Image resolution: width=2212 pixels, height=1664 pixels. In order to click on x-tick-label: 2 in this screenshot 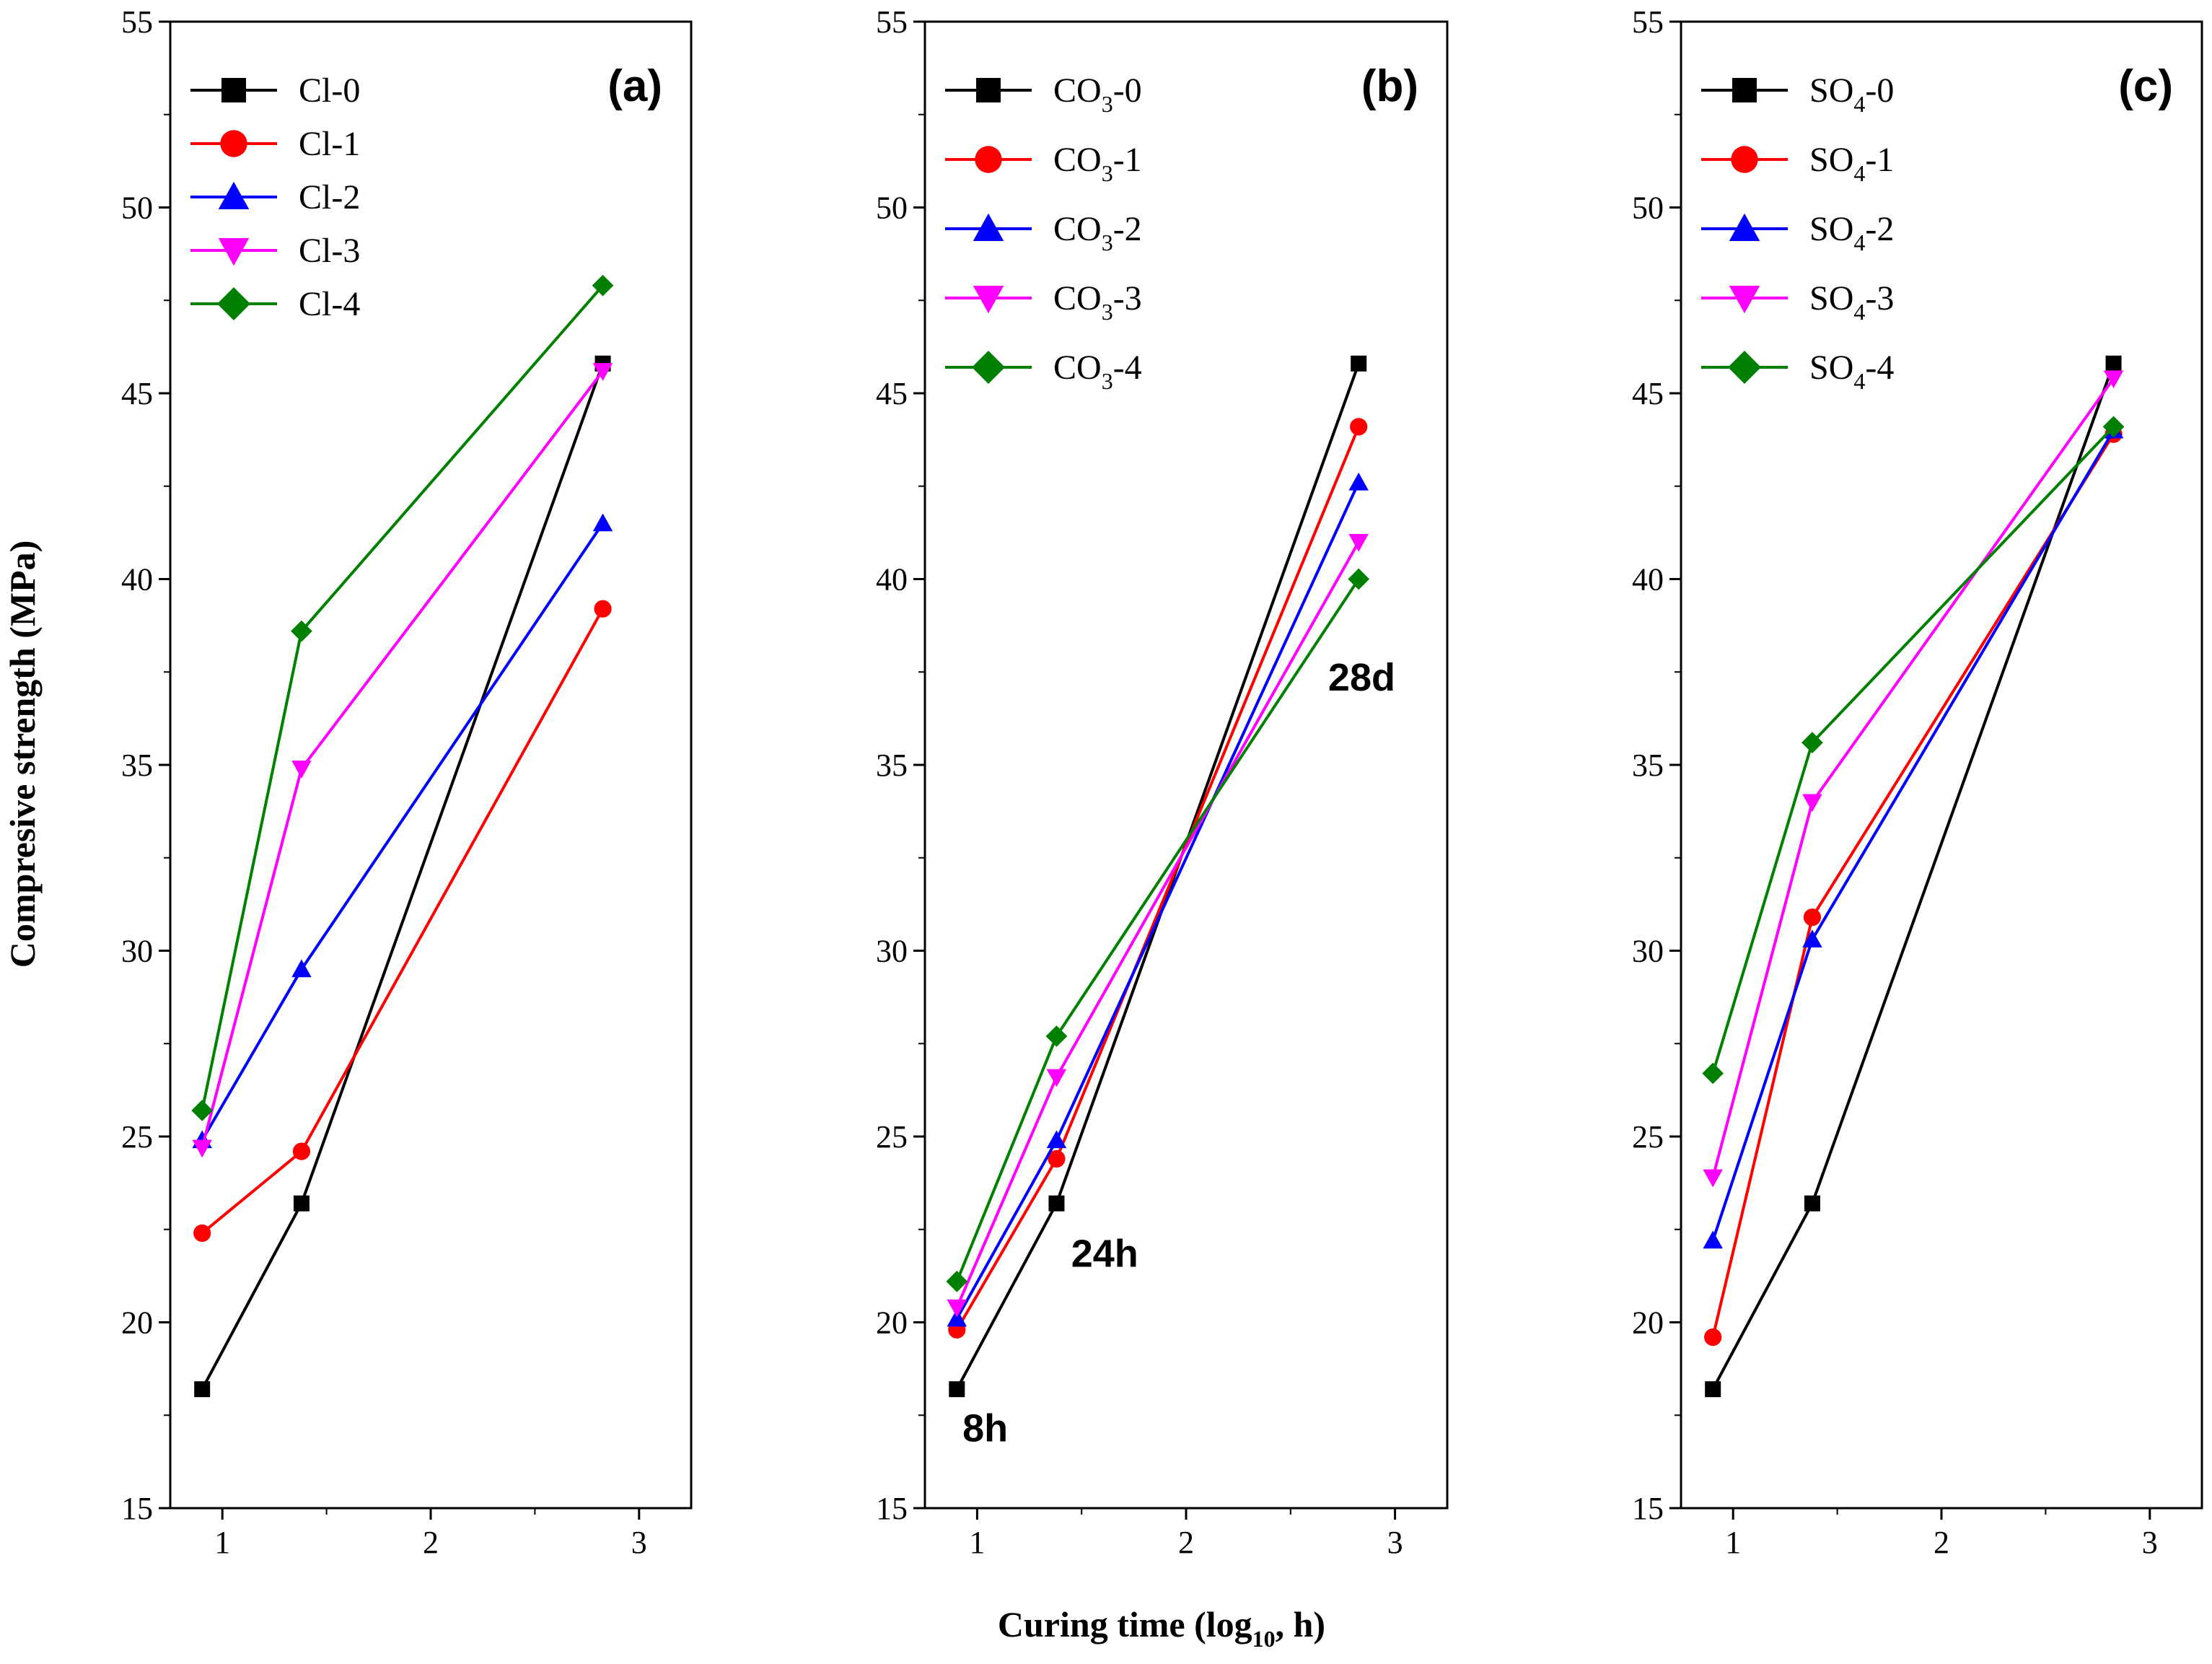, I will do `click(431, 1542)`.